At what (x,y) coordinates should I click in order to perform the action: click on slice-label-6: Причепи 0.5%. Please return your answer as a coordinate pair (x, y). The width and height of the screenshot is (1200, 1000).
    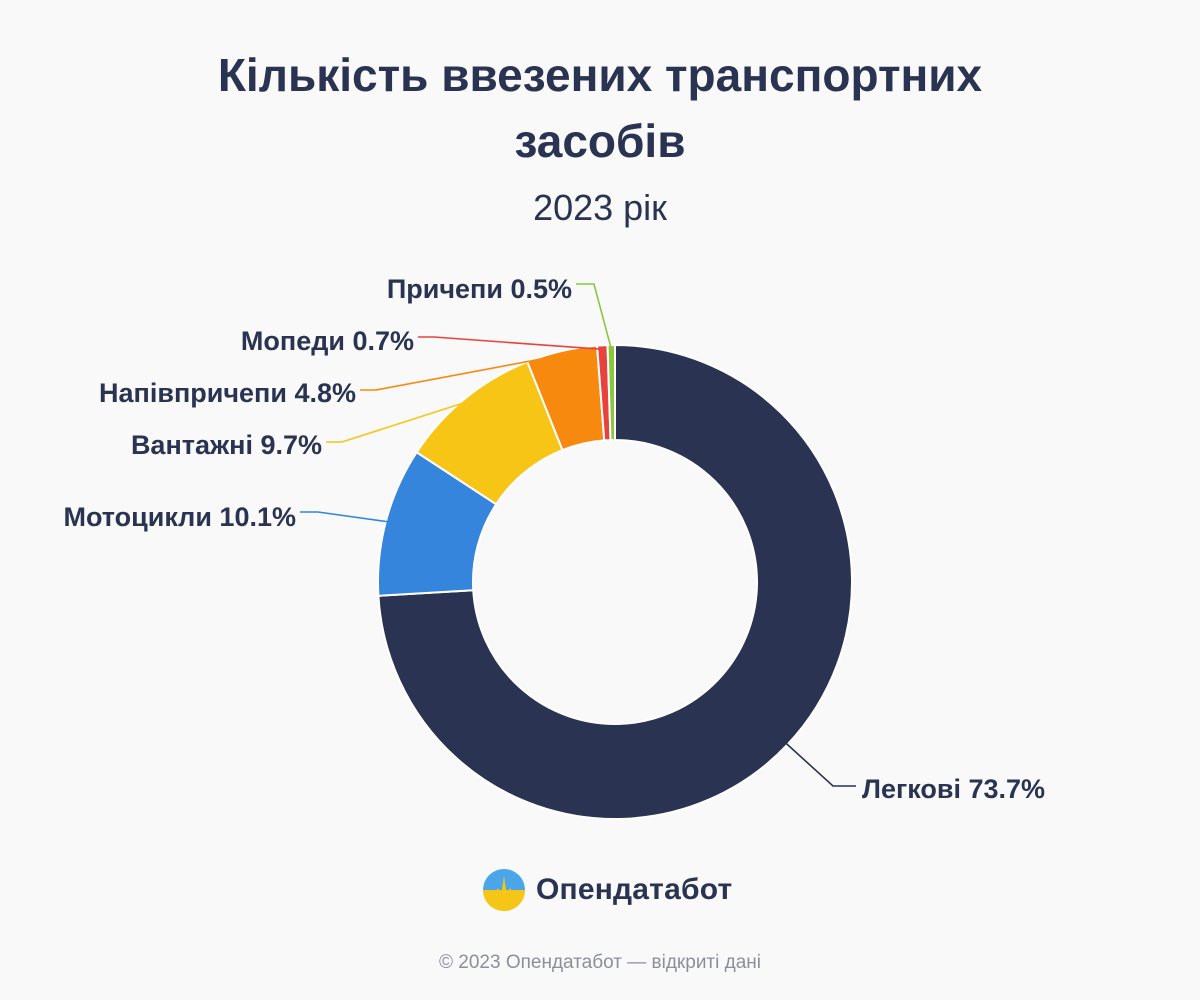
    Looking at the image, I should click on (479, 289).